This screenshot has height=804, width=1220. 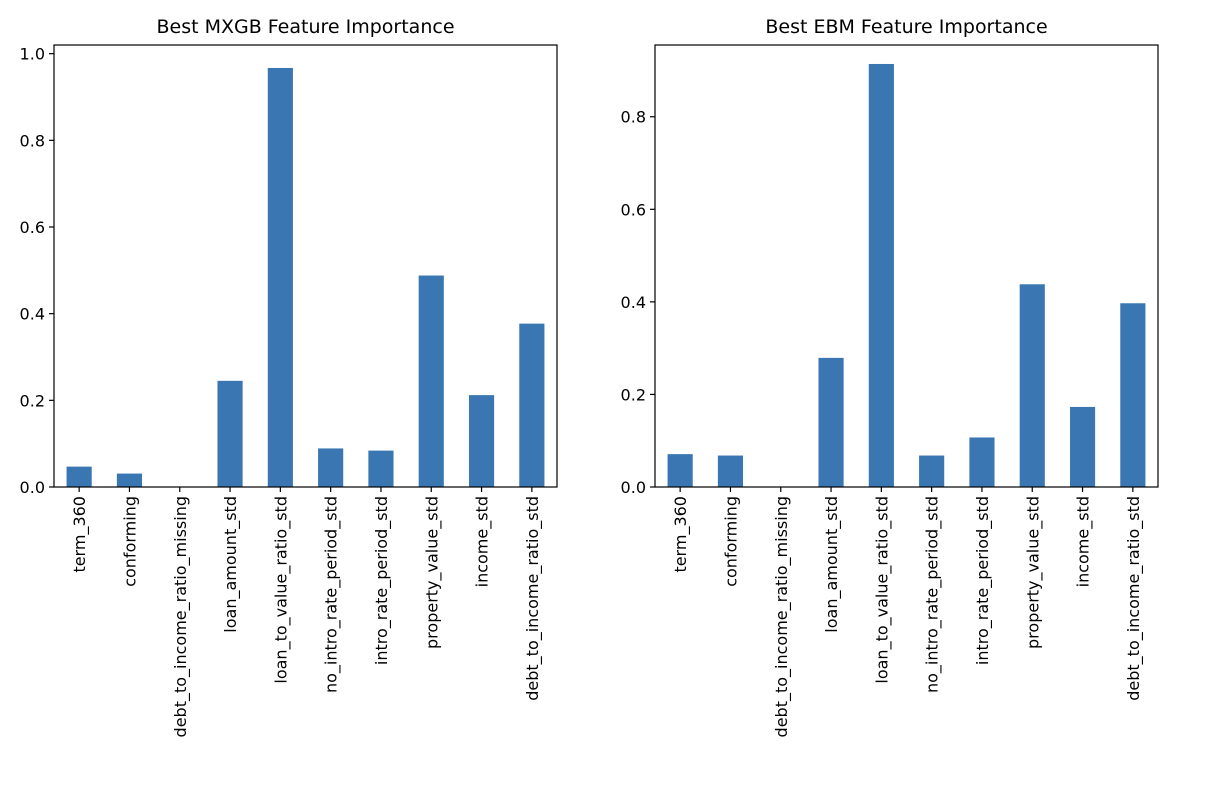 What do you see at coordinates (906, 27) in the screenshot?
I see `chart-title: Best EBM Feature Importance` at bounding box center [906, 27].